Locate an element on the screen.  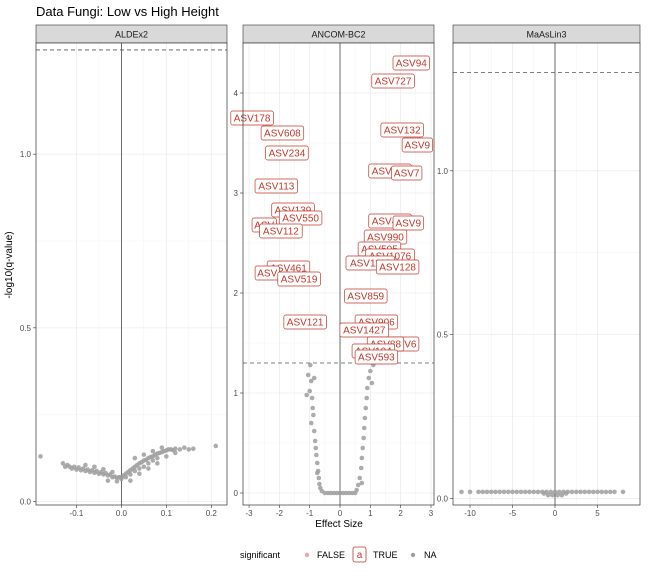
y-tick-label: 1 is located at coordinates (236, 393).